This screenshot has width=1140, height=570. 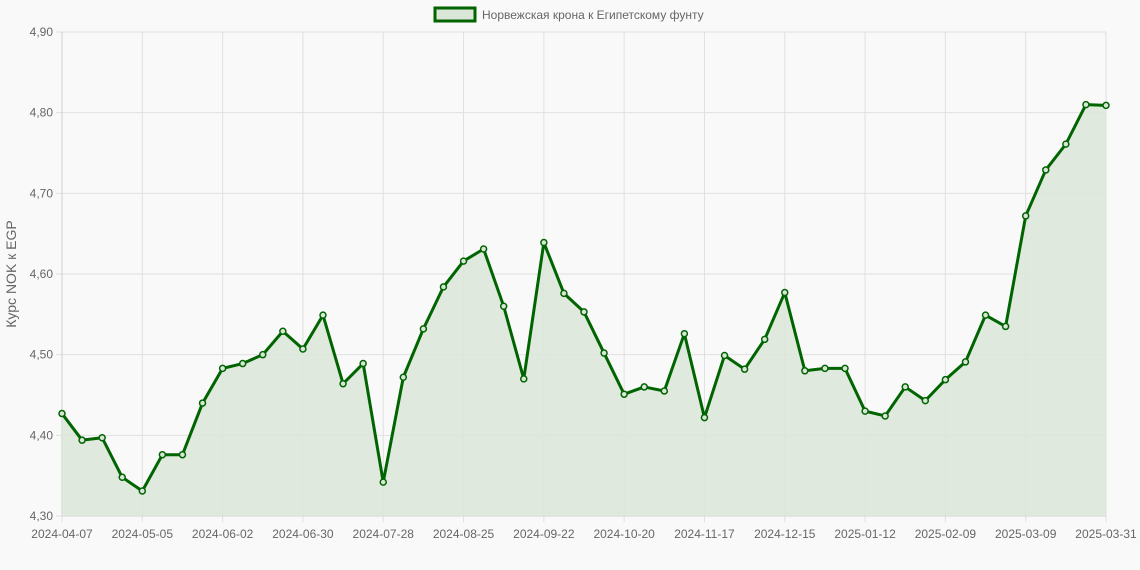 I want to click on y-axis-ticks: 4,30 4,40 4,50 4,60 4,70 4,80 4,90, so click(x=42, y=274).